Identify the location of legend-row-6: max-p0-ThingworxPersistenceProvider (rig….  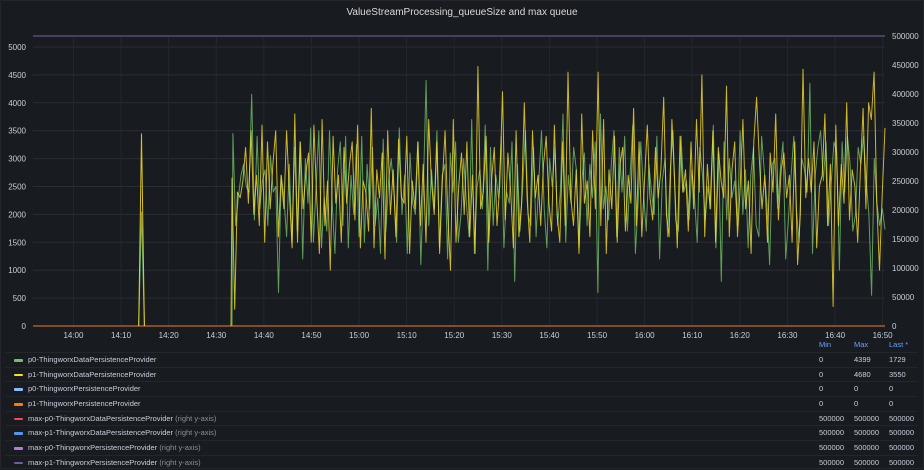
(462, 447).